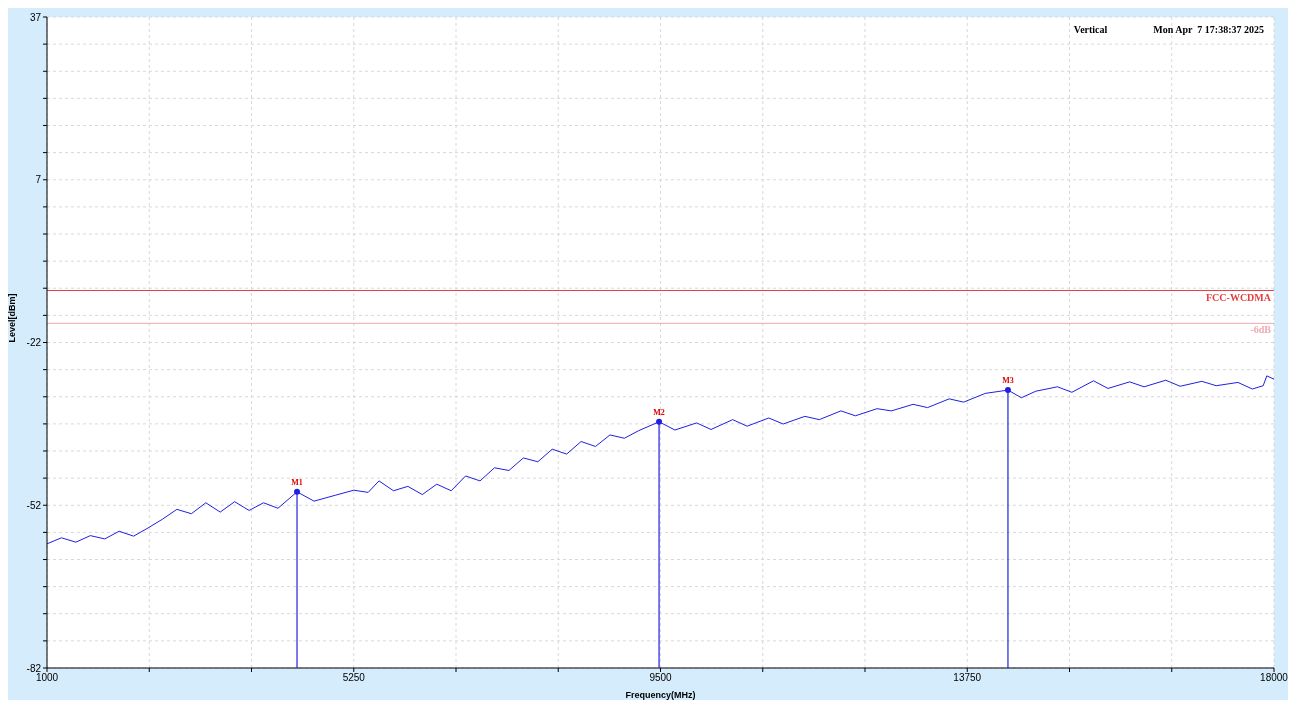 The height and width of the screenshot is (702, 1296). What do you see at coordinates (1261, 330) in the screenshot?
I see `ref-line-label: -6dB` at bounding box center [1261, 330].